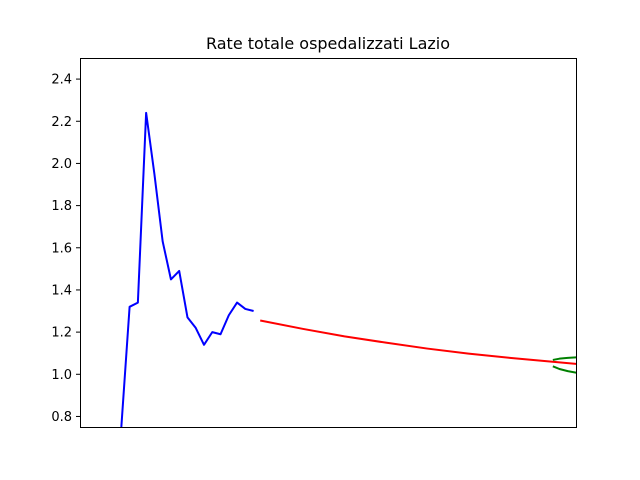 The width and height of the screenshot is (640, 480). What do you see at coordinates (328, 43) in the screenshot?
I see `chart-title: Rate totale ospedalizzati Lazio` at bounding box center [328, 43].